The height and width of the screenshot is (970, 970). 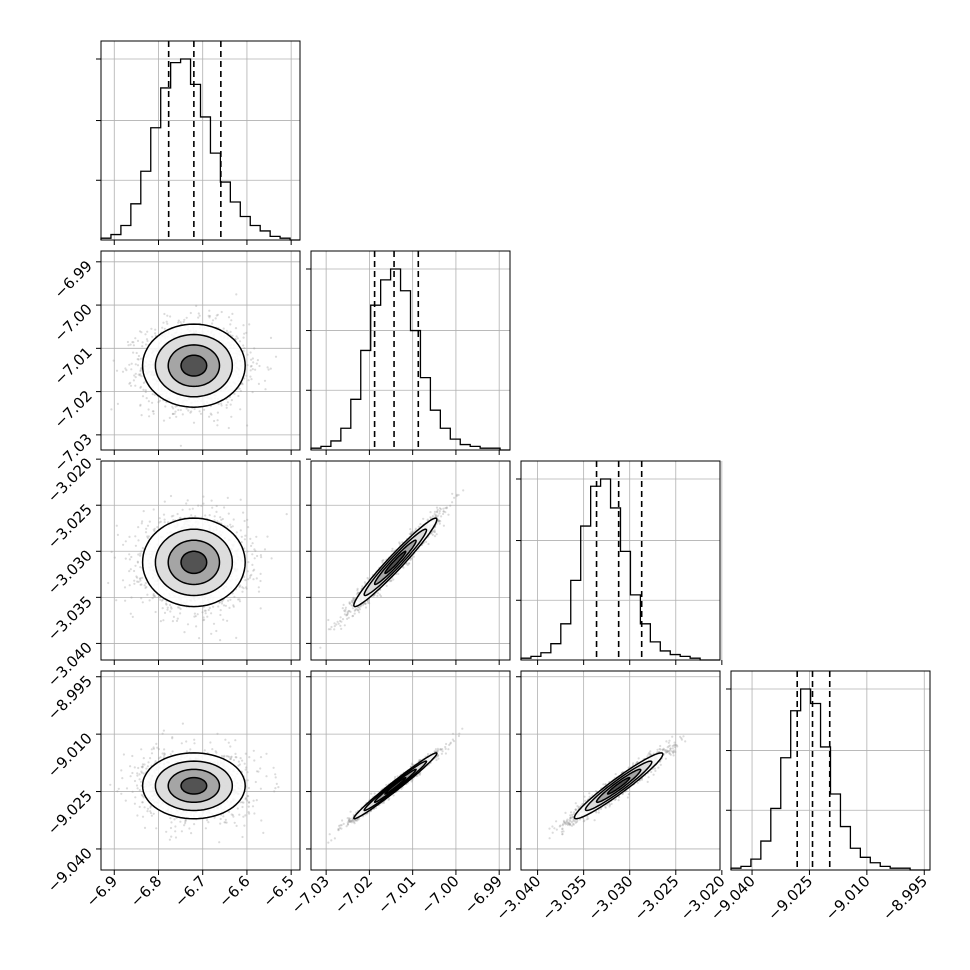 I want to click on x-tick-label: −8.995, so click(x=905, y=898).